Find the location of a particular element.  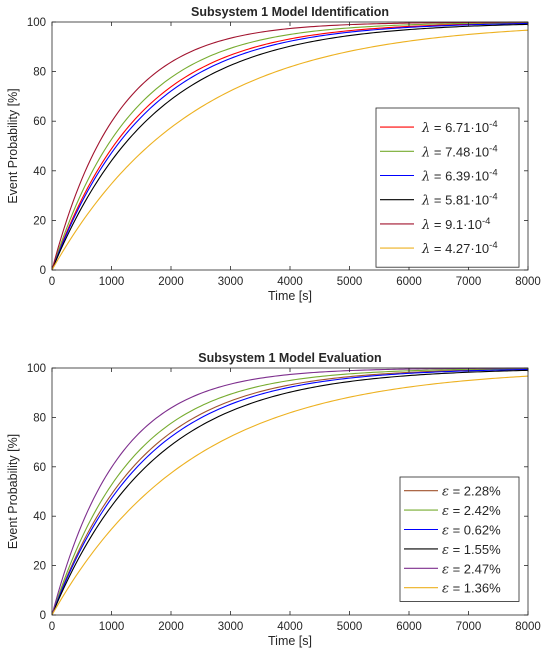

legend-entry-1: λ = 6.71·10-4 is located at coordinates (459, 127).